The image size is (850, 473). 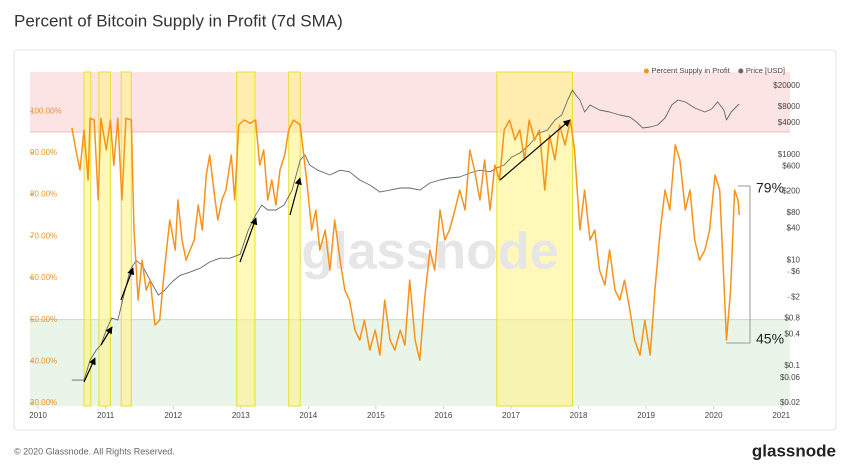 What do you see at coordinates (792, 317) in the screenshot?
I see `y2-tick-label: $0.8` at bounding box center [792, 317].